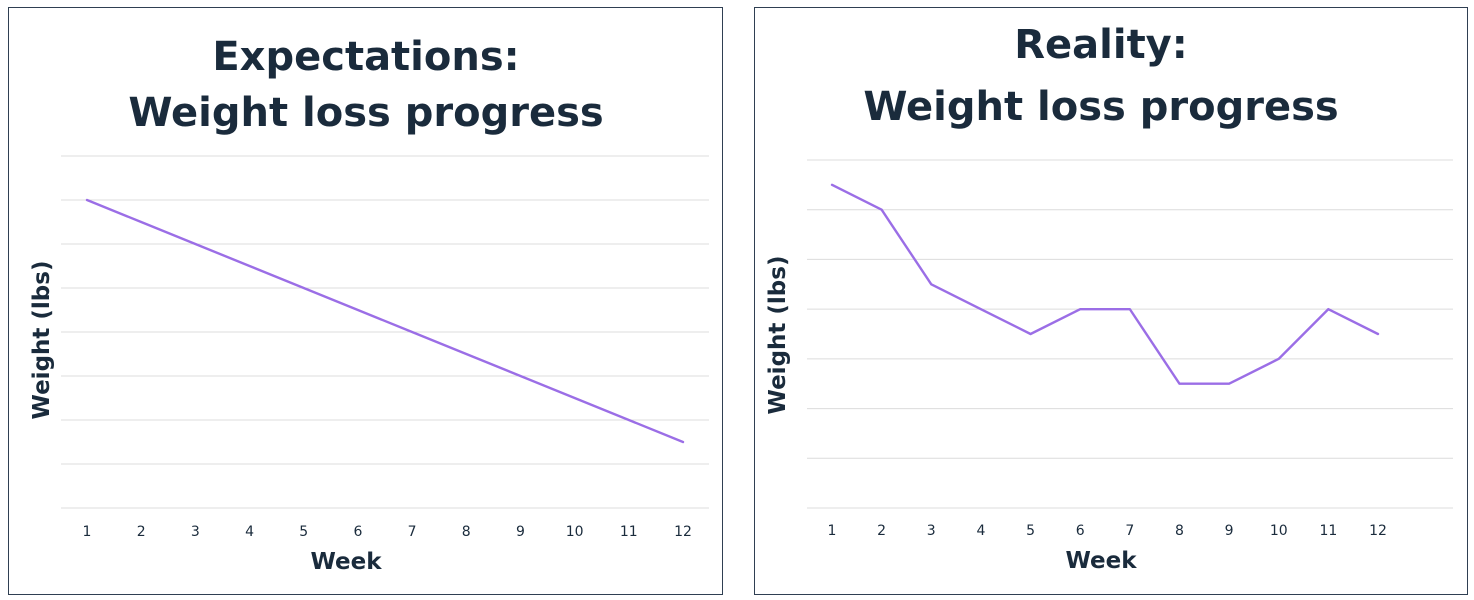 This screenshot has width=1474, height=600. Describe the element at coordinates (1101, 45) in the screenshot. I see `chart-title-line1: Reality:` at that location.